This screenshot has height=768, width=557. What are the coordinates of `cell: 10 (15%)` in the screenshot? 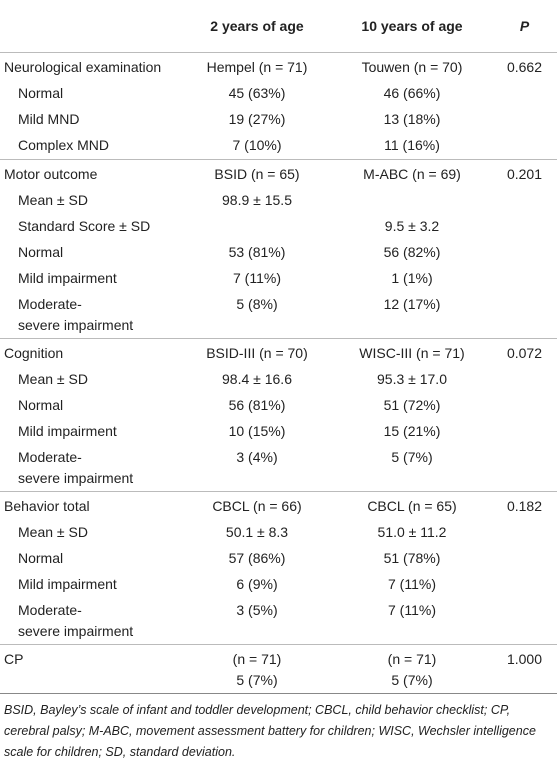 It's located at (257, 431).